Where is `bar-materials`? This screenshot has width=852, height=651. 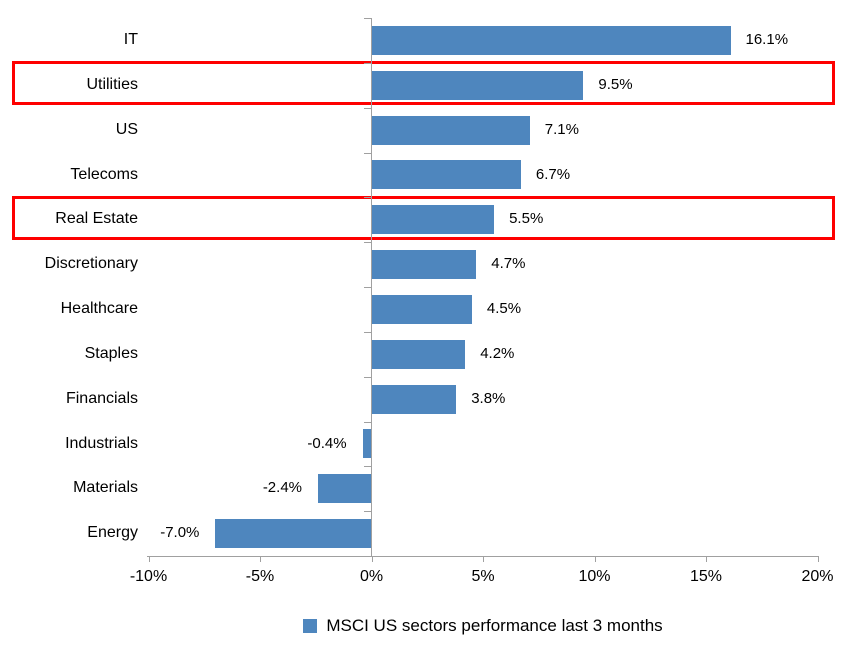 bar-materials is located at coordinates (345, 489).